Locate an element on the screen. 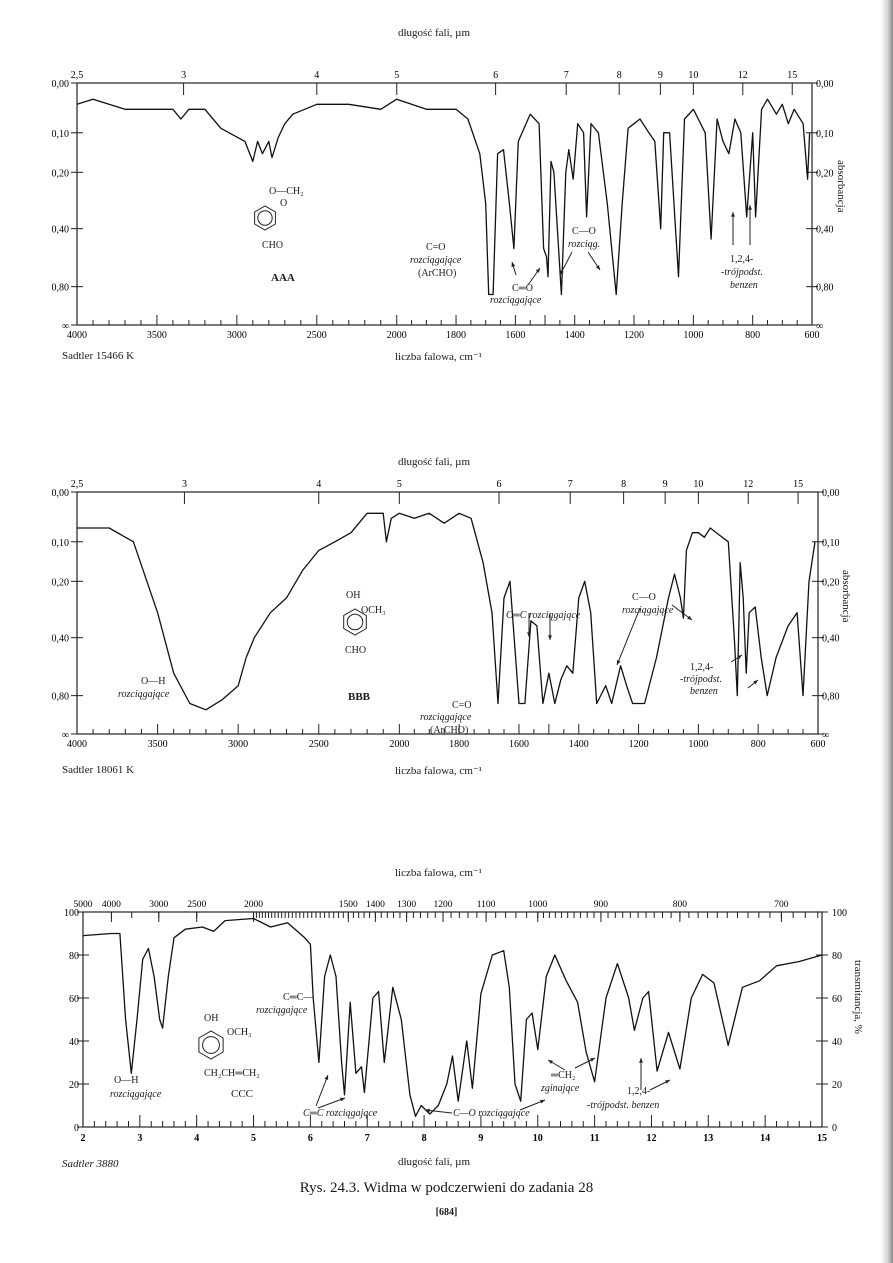 The width and height of the screenshot is (893, 1263). struct-text: OCH₃ is located at coordinates (373, 610).